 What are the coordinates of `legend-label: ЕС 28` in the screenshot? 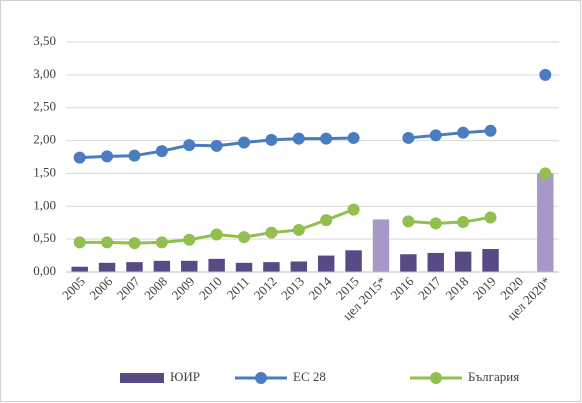 It's located at (309, 376).